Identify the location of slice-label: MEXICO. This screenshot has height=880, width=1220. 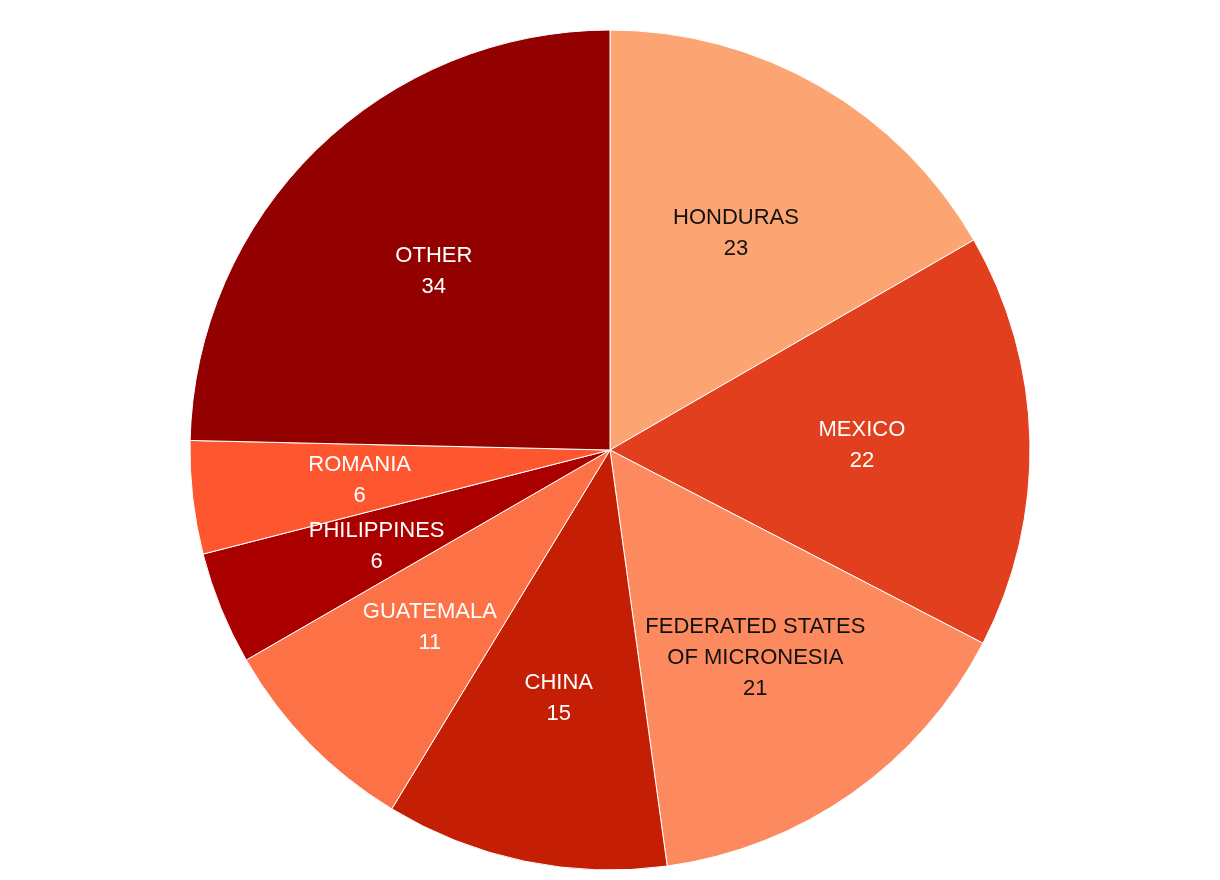
(862, 429).